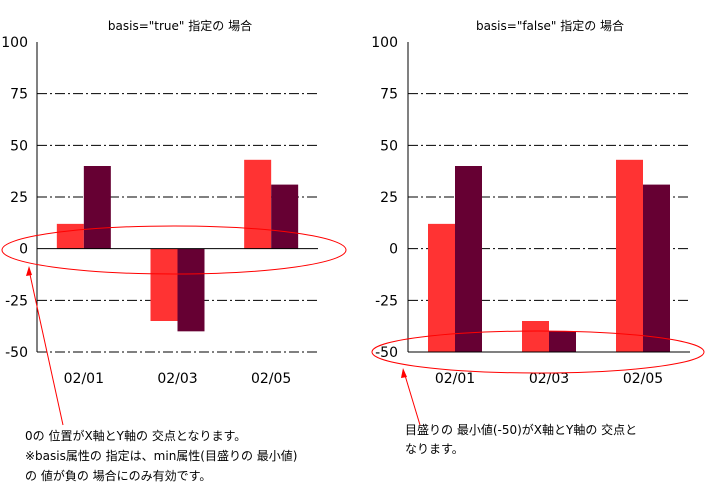 The height and width of the screenshot is (490, 721). I want to click on callout-line-right, so click(412, 398).